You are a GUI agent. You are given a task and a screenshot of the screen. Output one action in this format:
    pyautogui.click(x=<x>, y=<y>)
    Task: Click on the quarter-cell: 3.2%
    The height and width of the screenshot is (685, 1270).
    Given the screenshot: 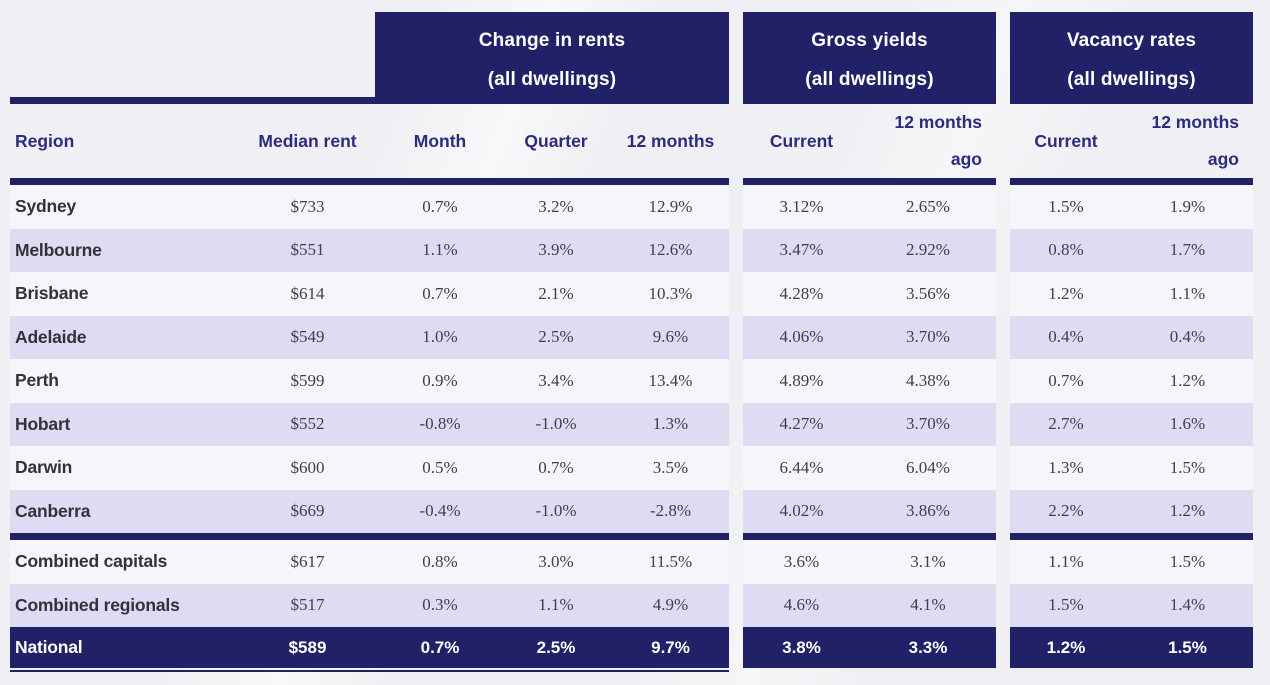 What is the action you would take?
    pyautogui.click(x=556, y=206)
    